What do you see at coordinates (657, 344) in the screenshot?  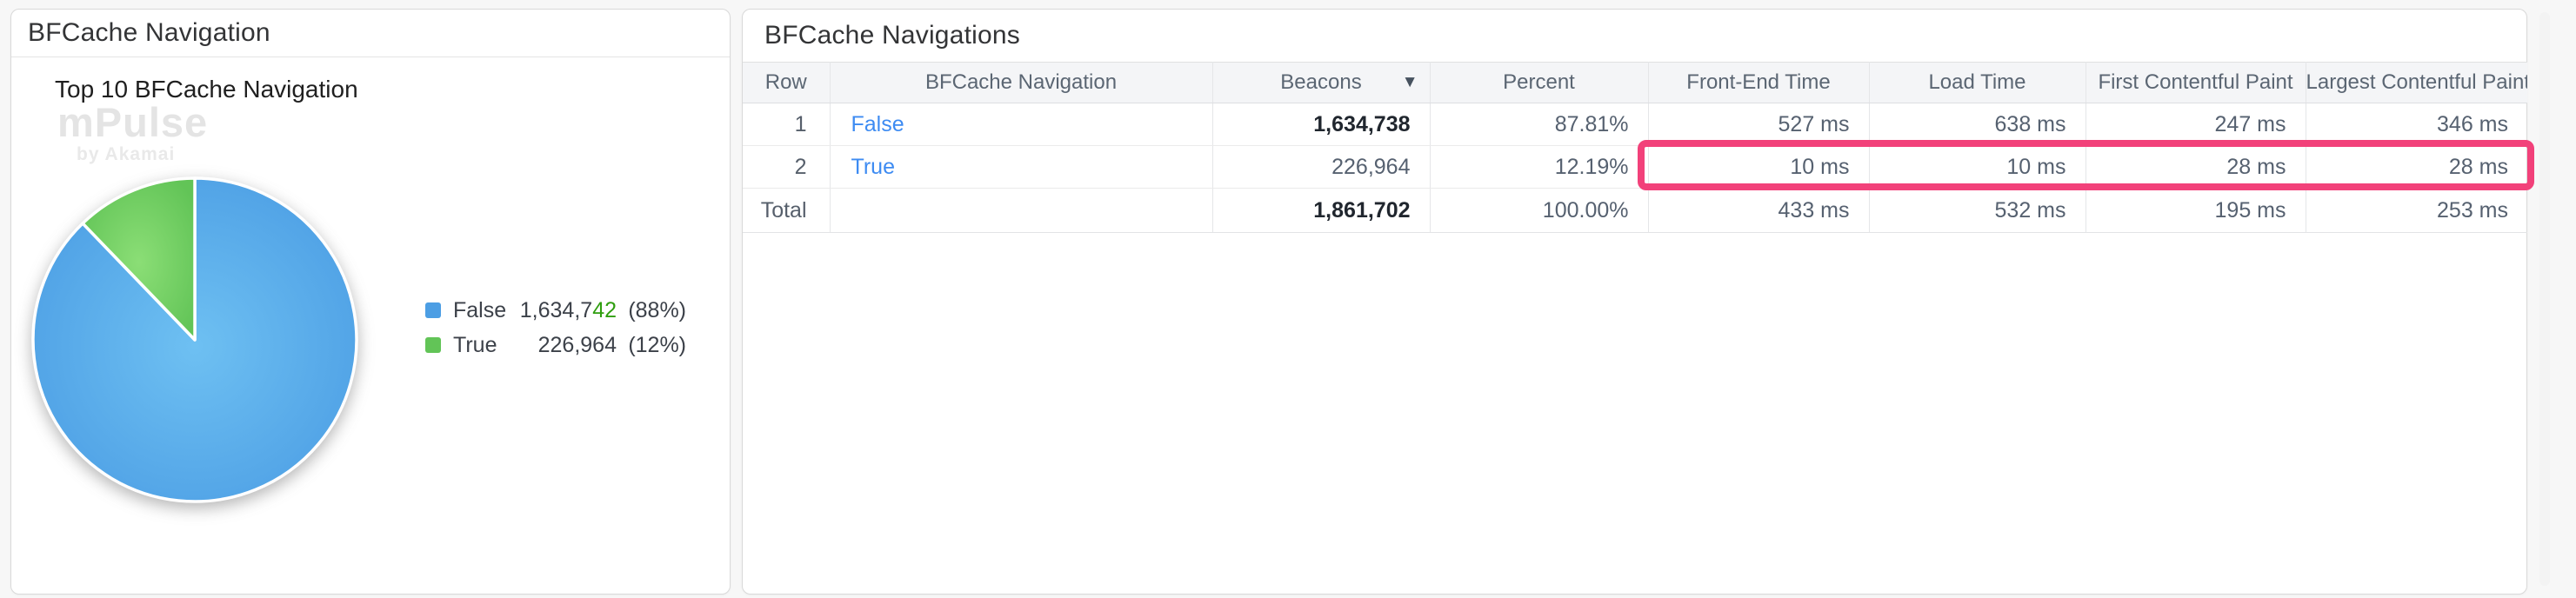 I see `legend-percent: (12%)` at bounding box center [657, 344].